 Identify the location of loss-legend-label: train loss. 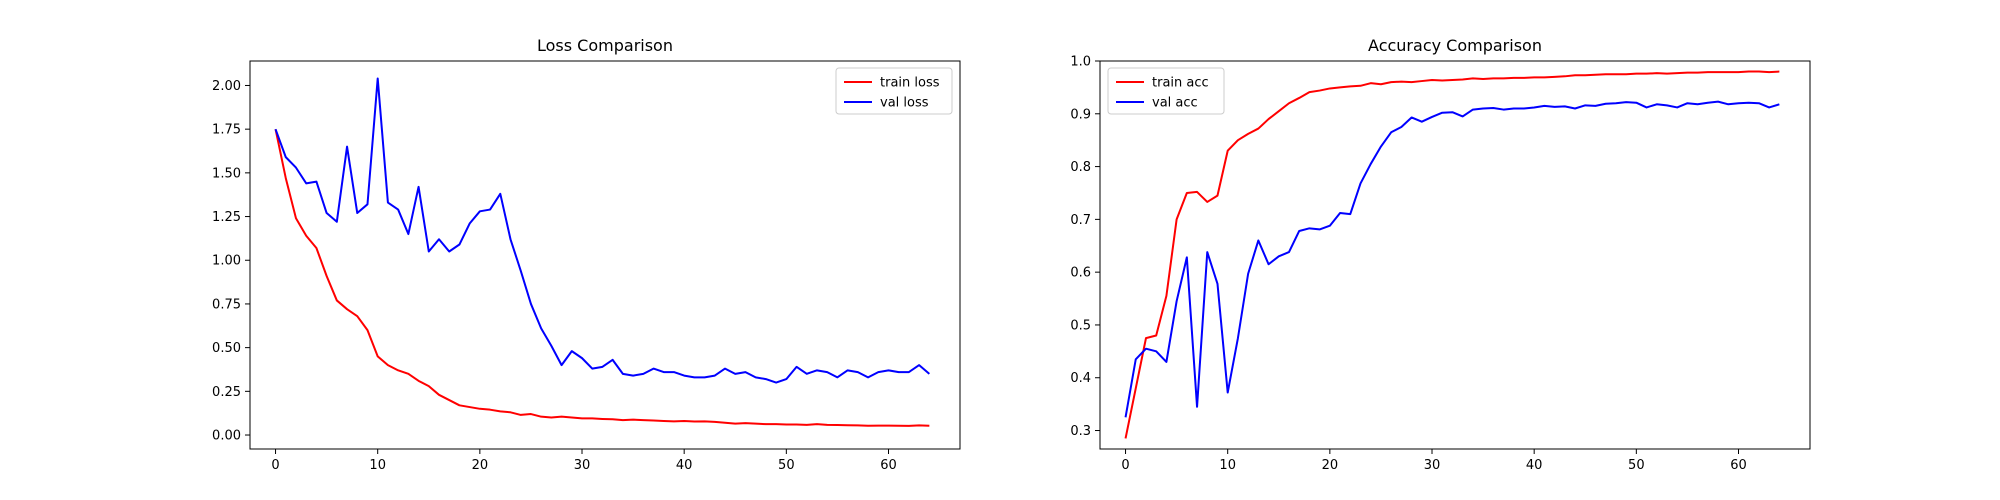
(910, 83).